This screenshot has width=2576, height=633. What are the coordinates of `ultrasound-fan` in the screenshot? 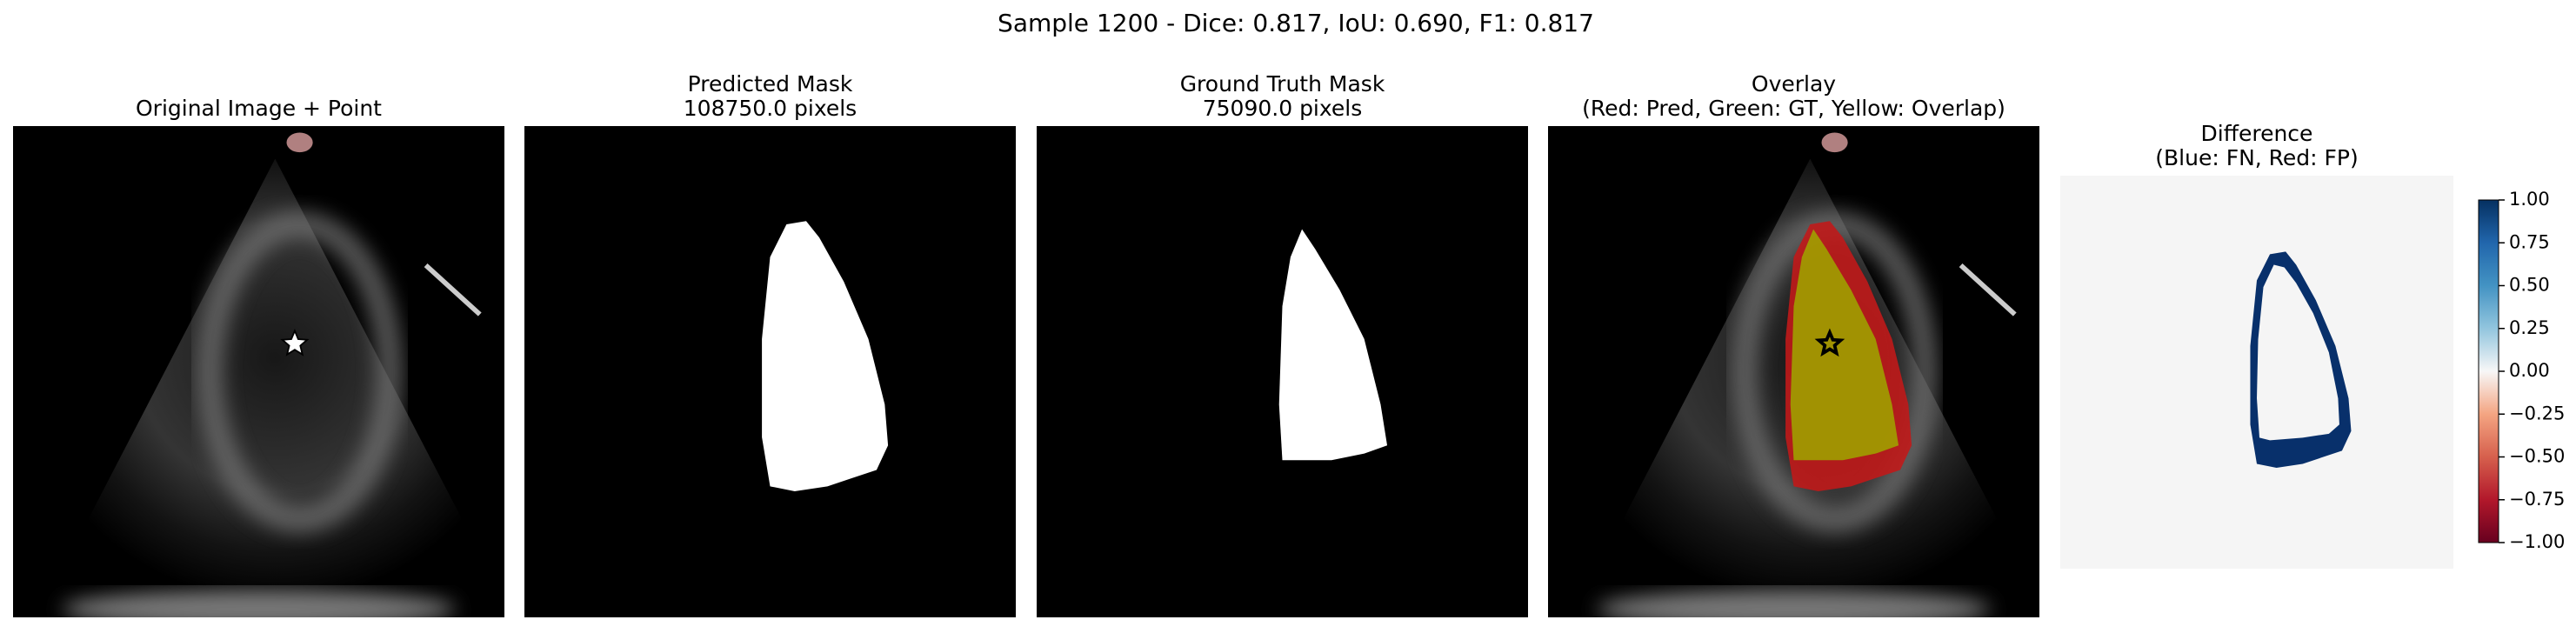 It's located at (274, 380).